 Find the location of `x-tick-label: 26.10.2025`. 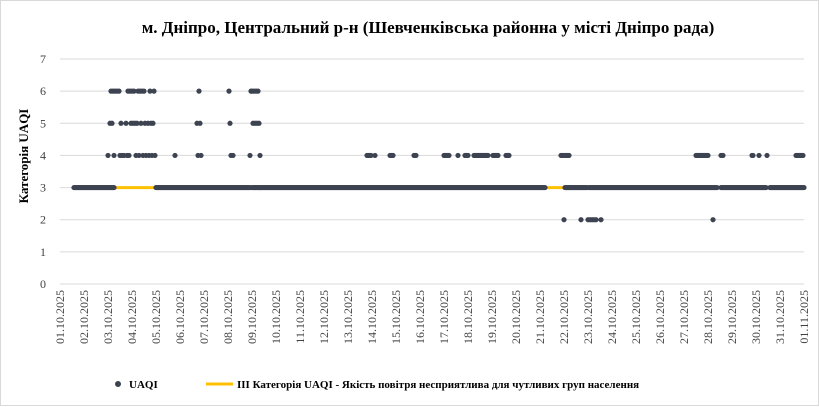

x-tick-label: 26.10.2025 is located at coordinates (660, 317).